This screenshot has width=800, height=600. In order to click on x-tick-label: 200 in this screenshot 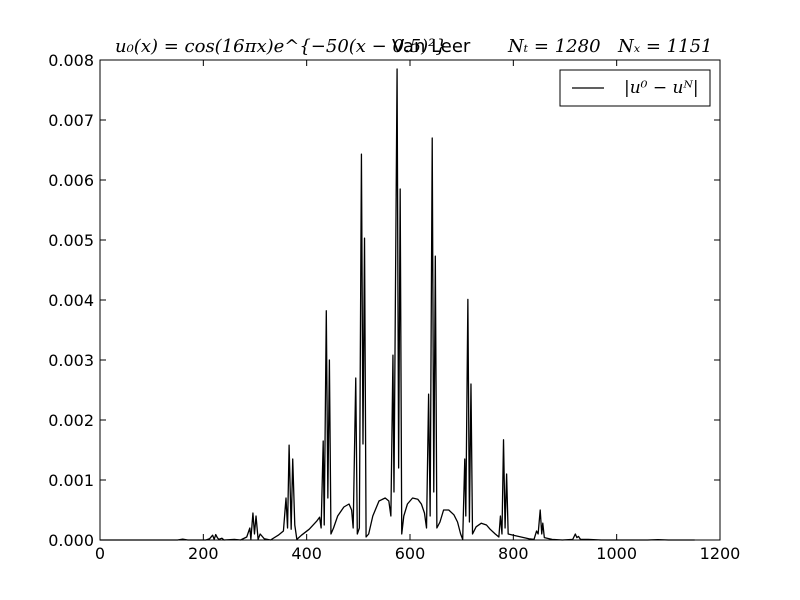, I will do `click(203, 553)`.